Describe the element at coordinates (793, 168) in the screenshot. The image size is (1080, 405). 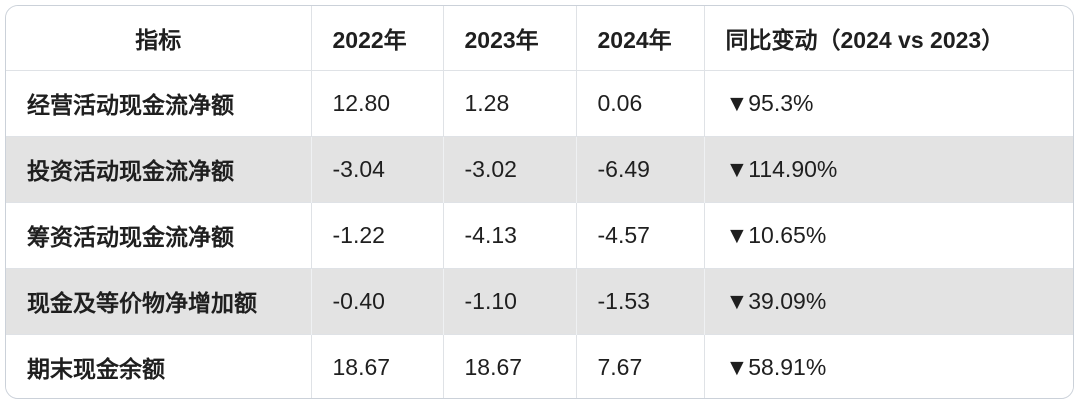
I see `change-value: 114.90%` at that location.